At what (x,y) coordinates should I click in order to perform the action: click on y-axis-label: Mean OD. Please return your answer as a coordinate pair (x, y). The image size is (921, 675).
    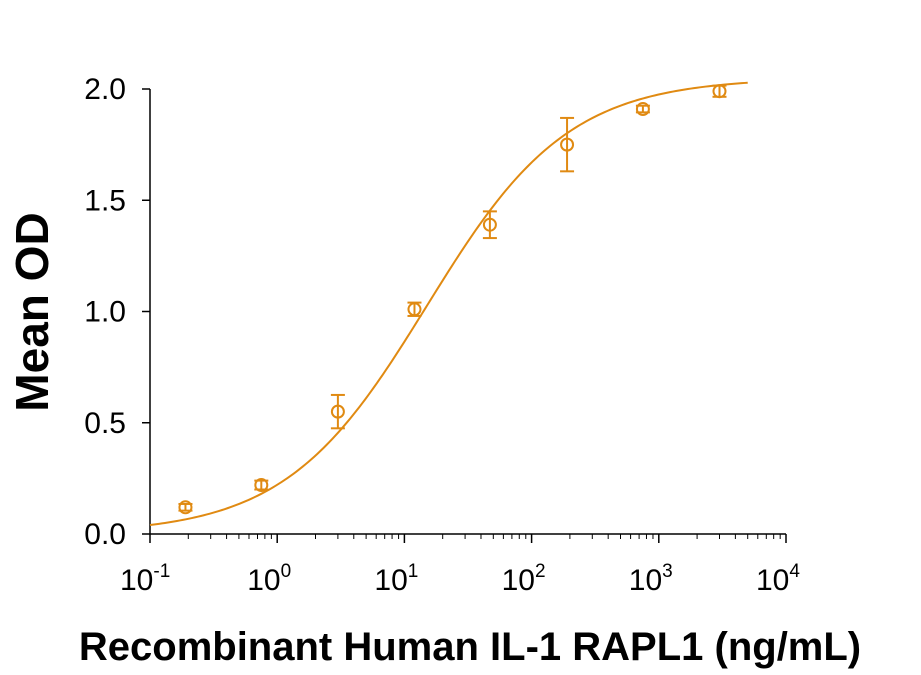
    Looking at the image, I should click on (32, 311).